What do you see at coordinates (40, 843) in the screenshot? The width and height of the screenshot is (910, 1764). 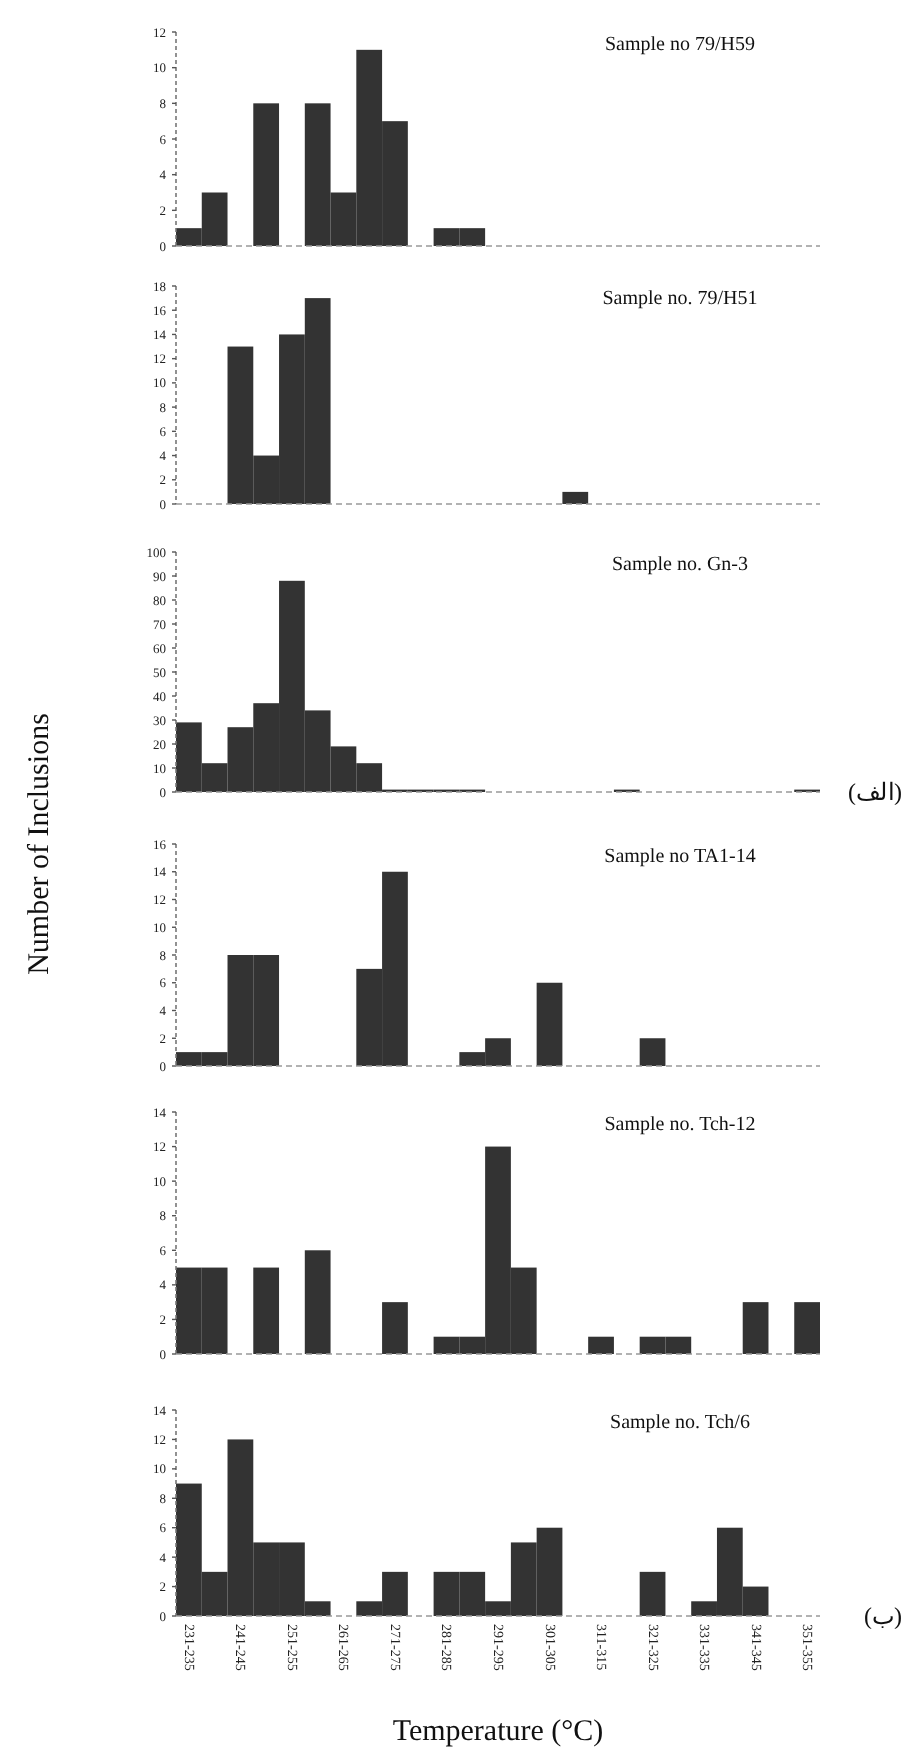 I see `y-axis-title: Number of Inclusions` at bounding box center [40, 843].